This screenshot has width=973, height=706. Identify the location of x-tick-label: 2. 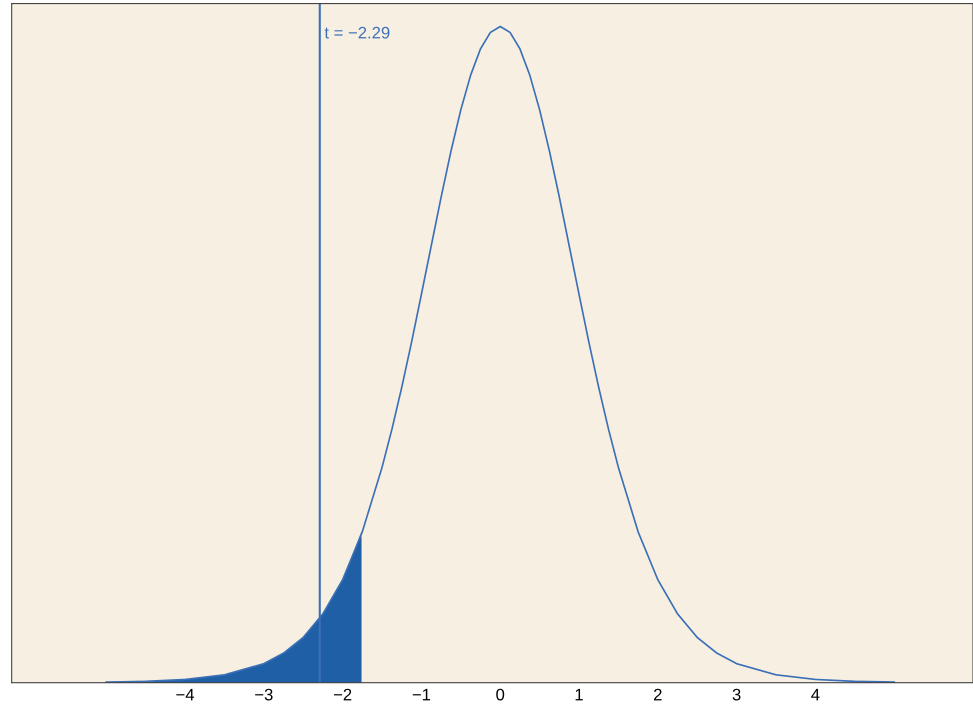
(658, 694).